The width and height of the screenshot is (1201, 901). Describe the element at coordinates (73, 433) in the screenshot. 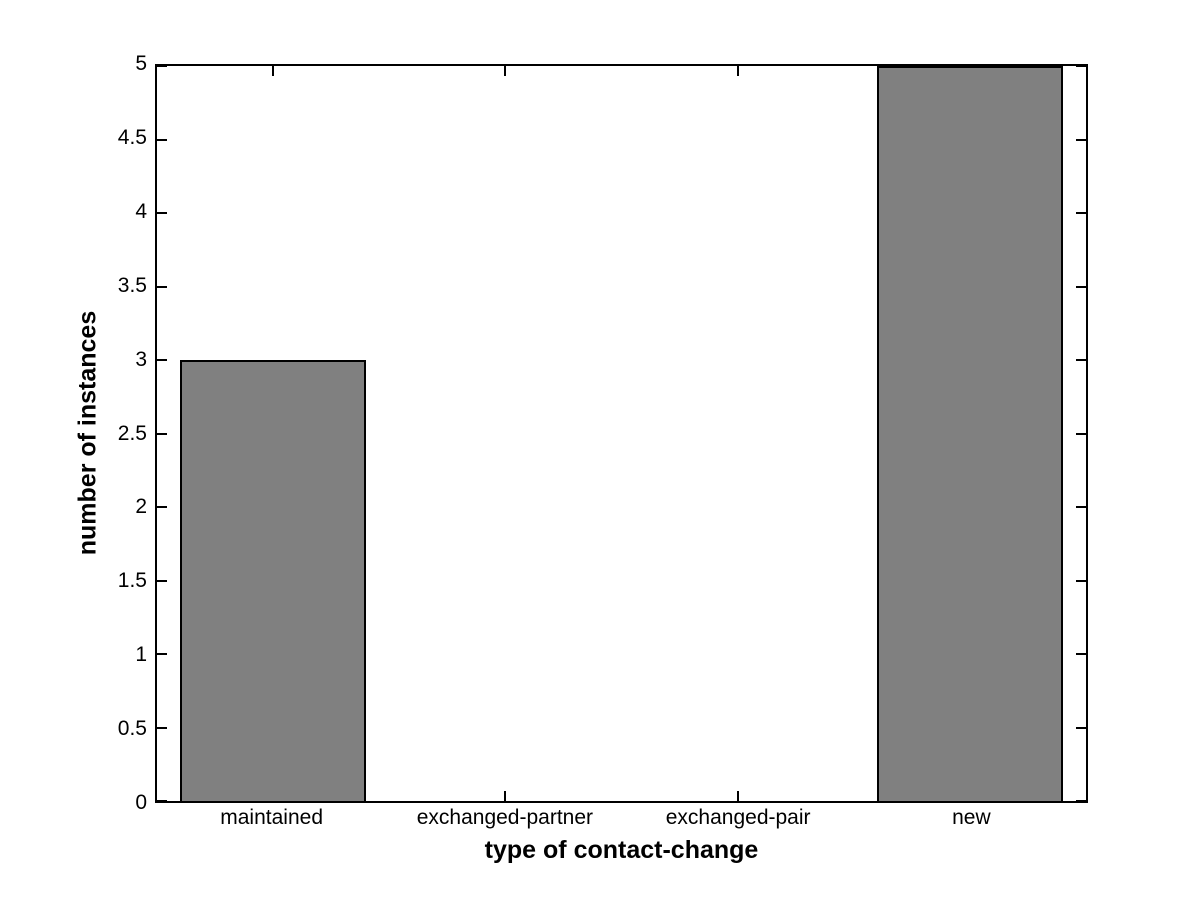

I see `y-axis-tick-labels: 0 0.5 1 1.5 2 2.5 3 3.5 4 4.5 5` at that location.